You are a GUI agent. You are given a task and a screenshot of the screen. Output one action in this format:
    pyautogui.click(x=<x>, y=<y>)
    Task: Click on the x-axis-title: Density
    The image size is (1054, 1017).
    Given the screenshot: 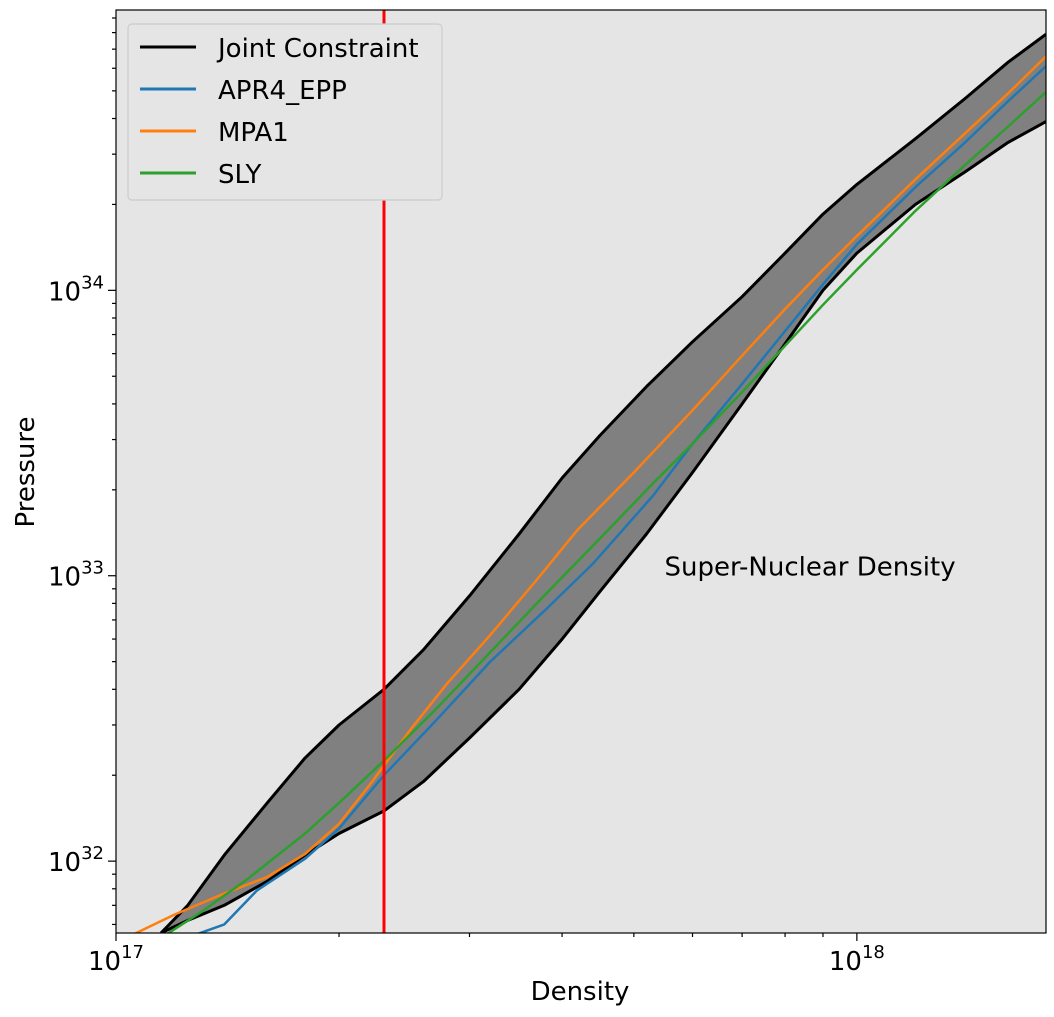 What is the action you would take?
    pyautogui.click(x=580, y=992)
    